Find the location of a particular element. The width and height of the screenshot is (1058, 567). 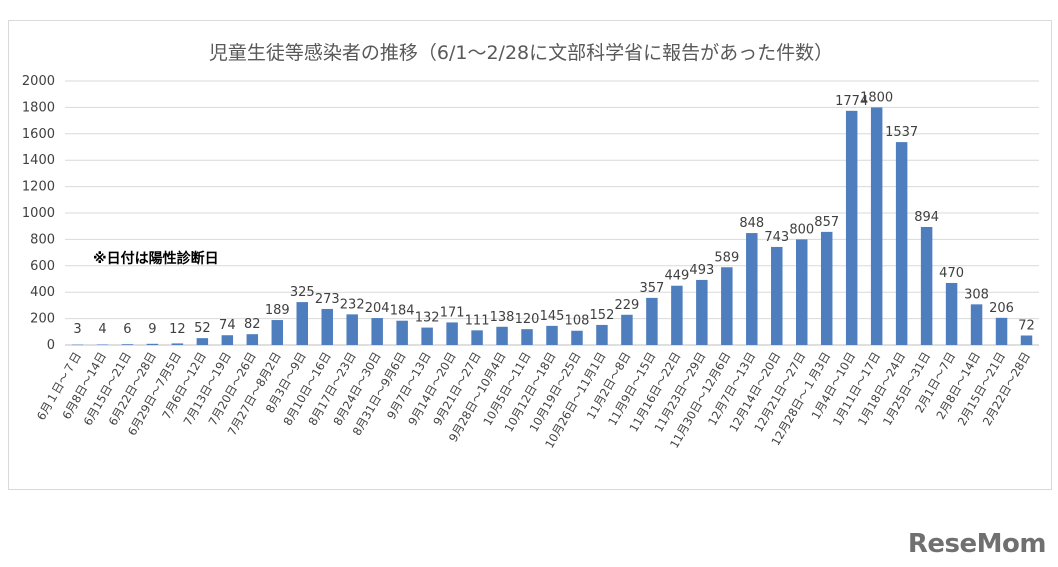

data-label: 232 is located at coordinates (352, 304).